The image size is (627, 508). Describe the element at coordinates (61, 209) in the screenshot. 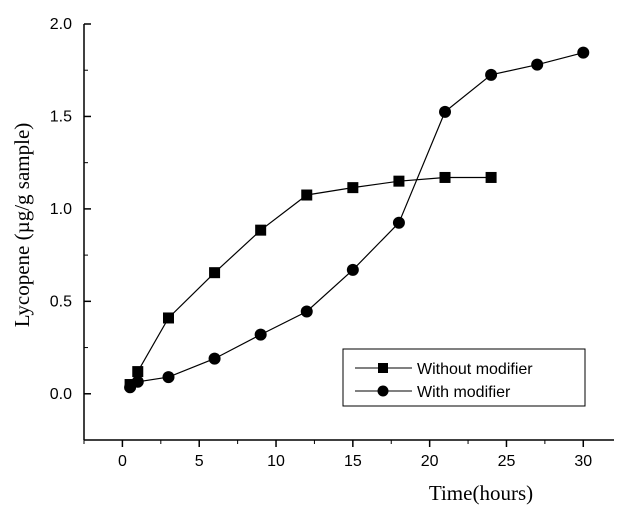

I see `y-tick-label: 1.0` at that location.